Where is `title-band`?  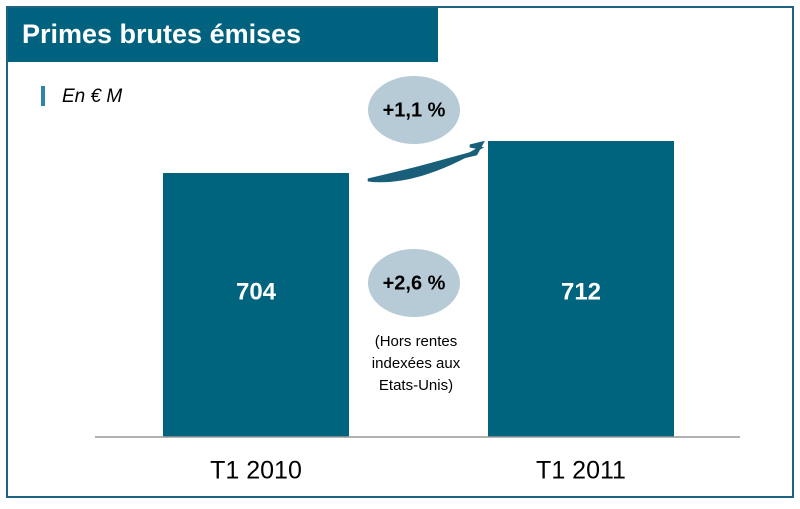 title-band is located at coordinates (223, 35).